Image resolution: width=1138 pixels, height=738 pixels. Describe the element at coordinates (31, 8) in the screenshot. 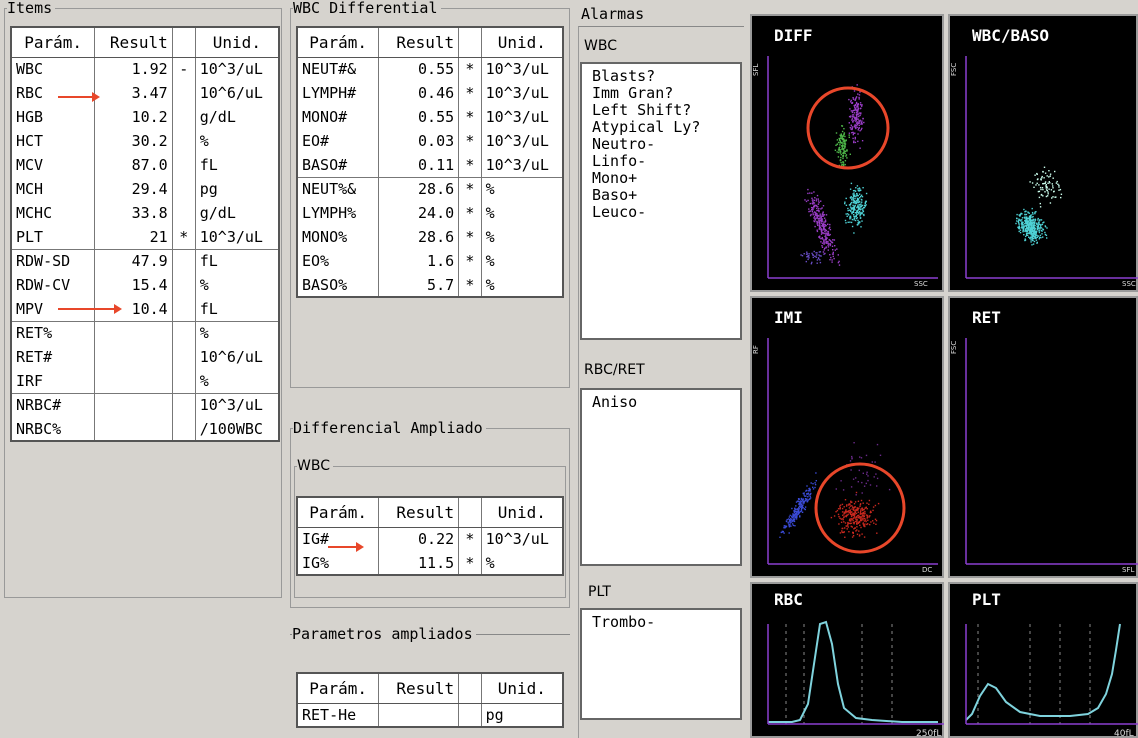

I see `items-title: Items` at that location.